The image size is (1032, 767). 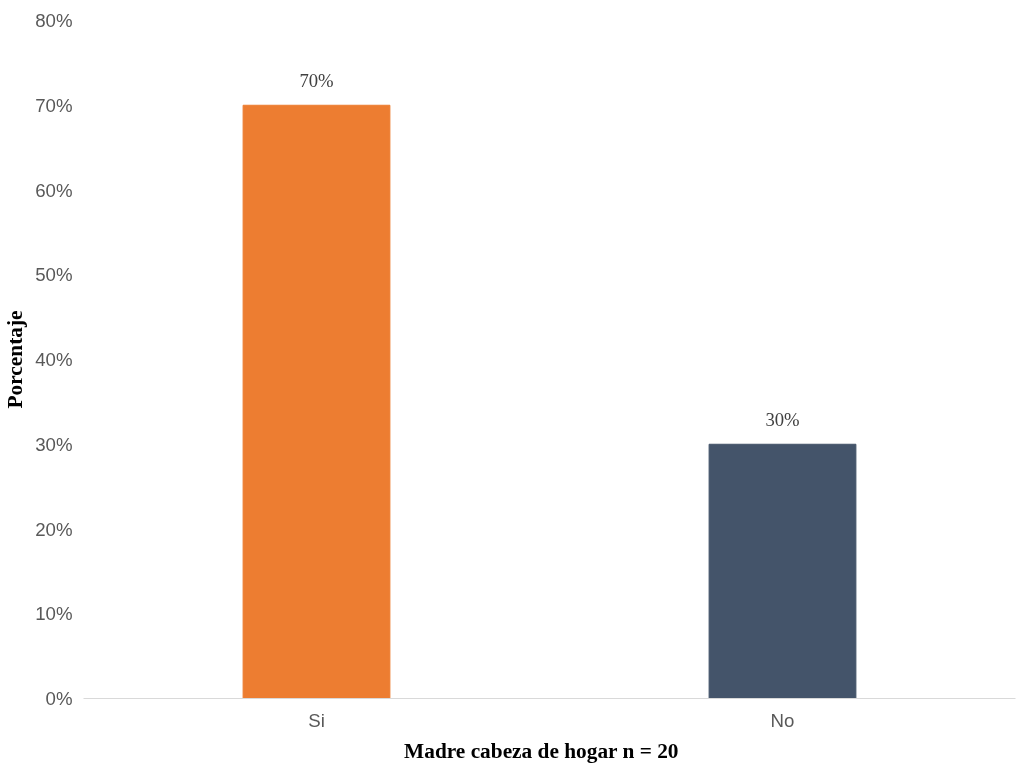 I want to click on data-label: 70%, so click(x=316, y=81).